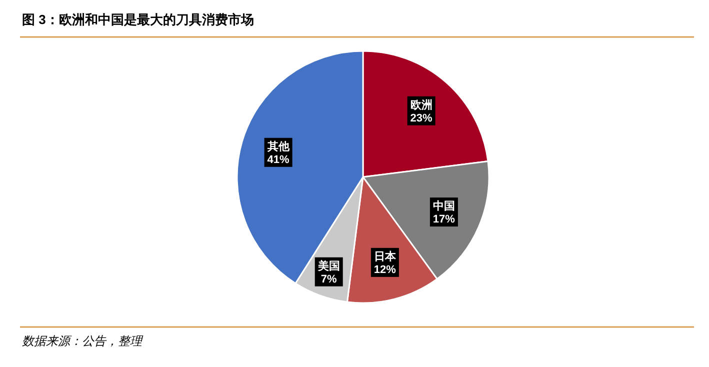 Image resolution: width=709 pixels, height=367 pixels. I want to click on slice-label: 日本, so click(385, 256).